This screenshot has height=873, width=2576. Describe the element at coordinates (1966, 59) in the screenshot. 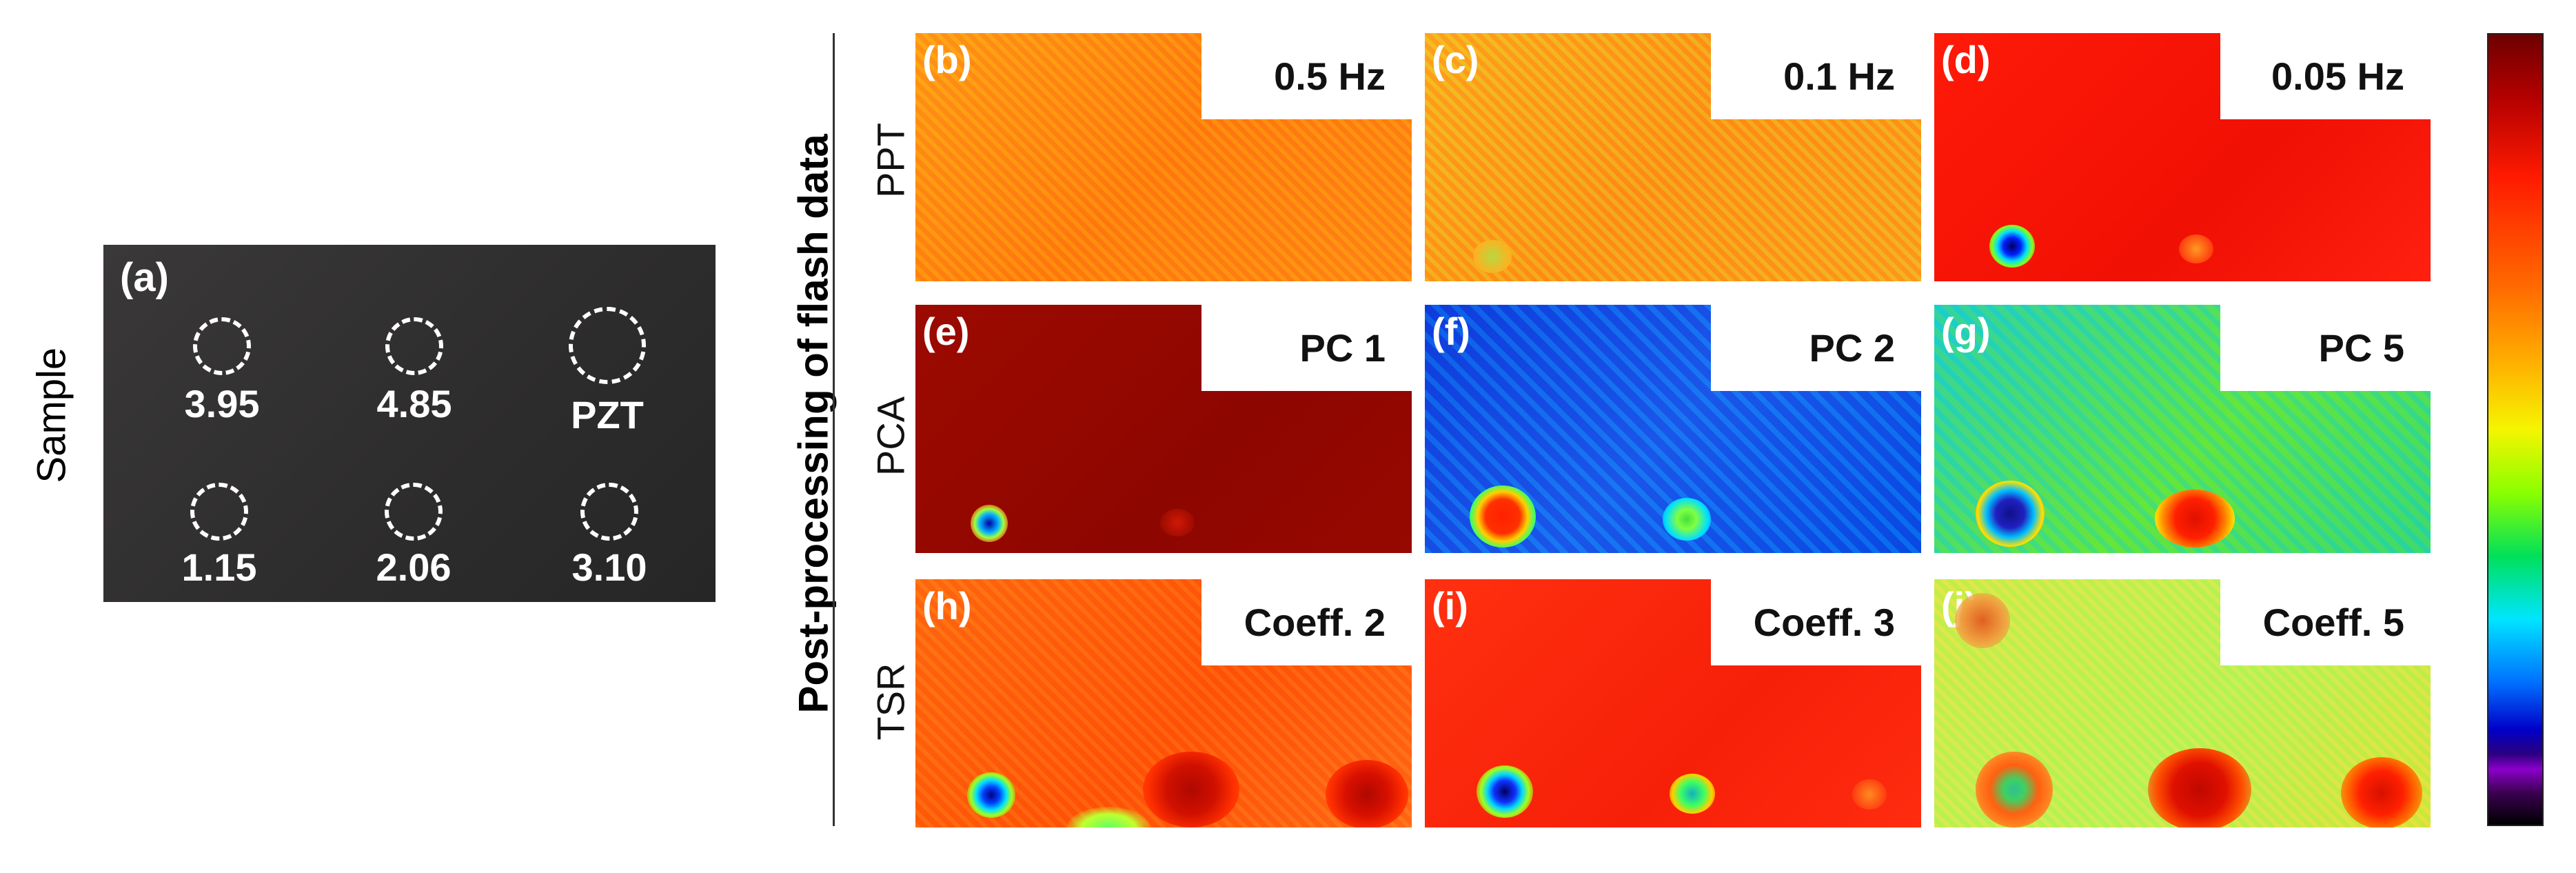

I see `panel-letter: (d)` at that location.